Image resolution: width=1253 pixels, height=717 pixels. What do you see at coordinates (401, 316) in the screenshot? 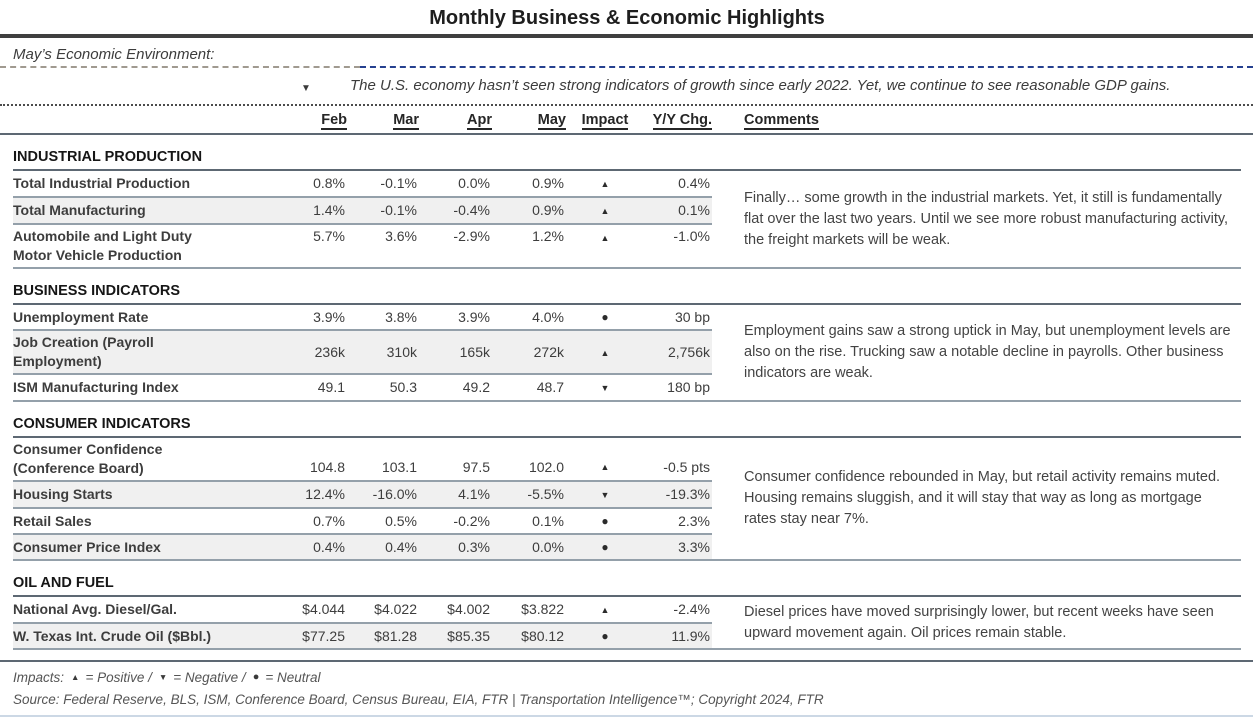
I see `cell-mar: 3.8%` at bounding box center [401, 316].